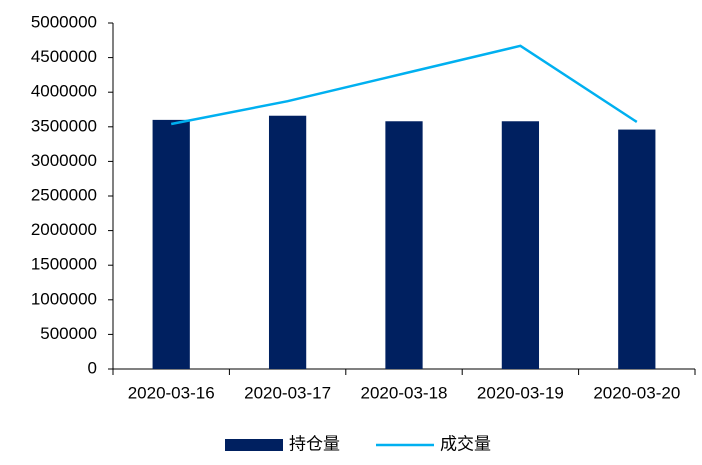  I want to click on y-tick-label: 500000, so click(68, 333).